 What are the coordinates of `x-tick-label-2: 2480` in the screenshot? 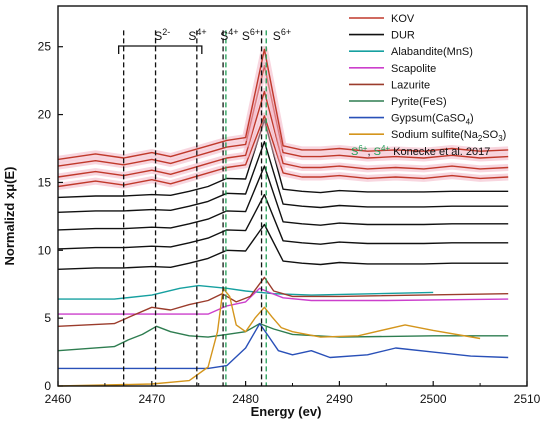 It's located at (245, 399).